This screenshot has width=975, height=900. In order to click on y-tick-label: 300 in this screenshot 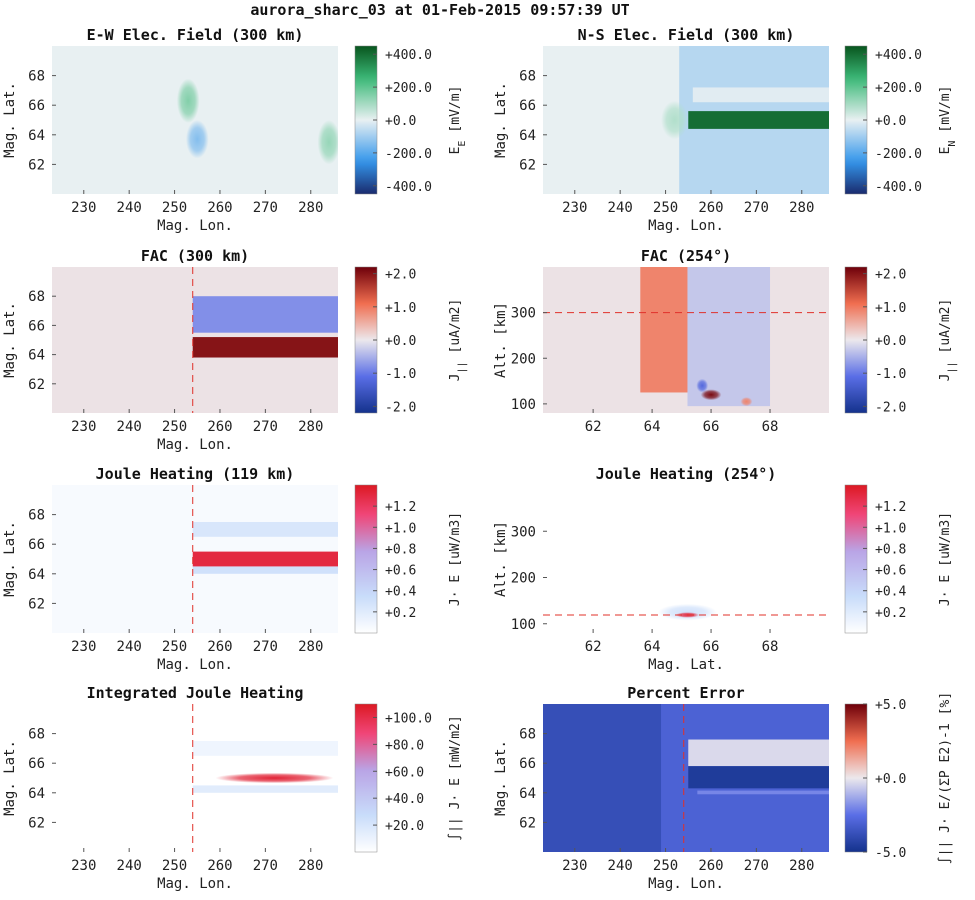, I will do `click(523, 314)`.